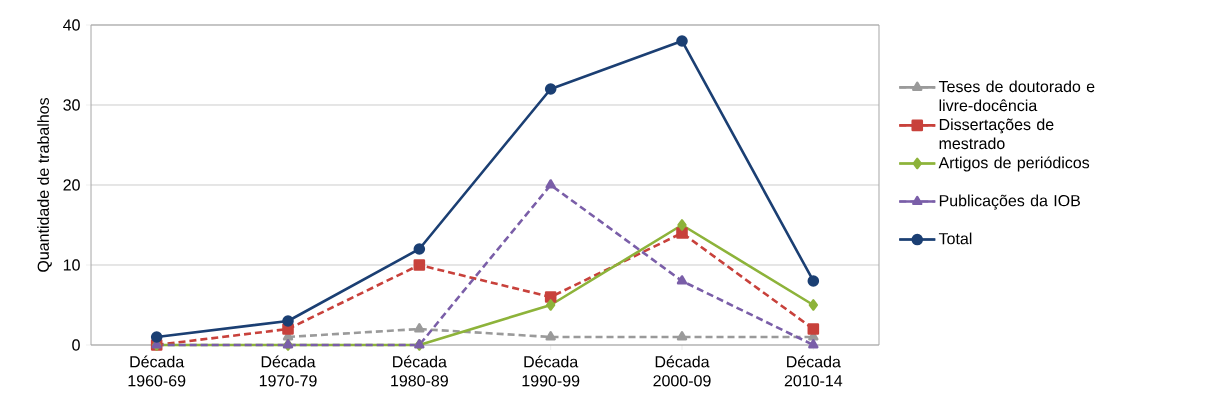 Image resolution: width=1206 pixels, height=403 pixels. Describe the element at coordinates (71, 25) in the screenshot. I see `y-tick-label: 40` at that location.